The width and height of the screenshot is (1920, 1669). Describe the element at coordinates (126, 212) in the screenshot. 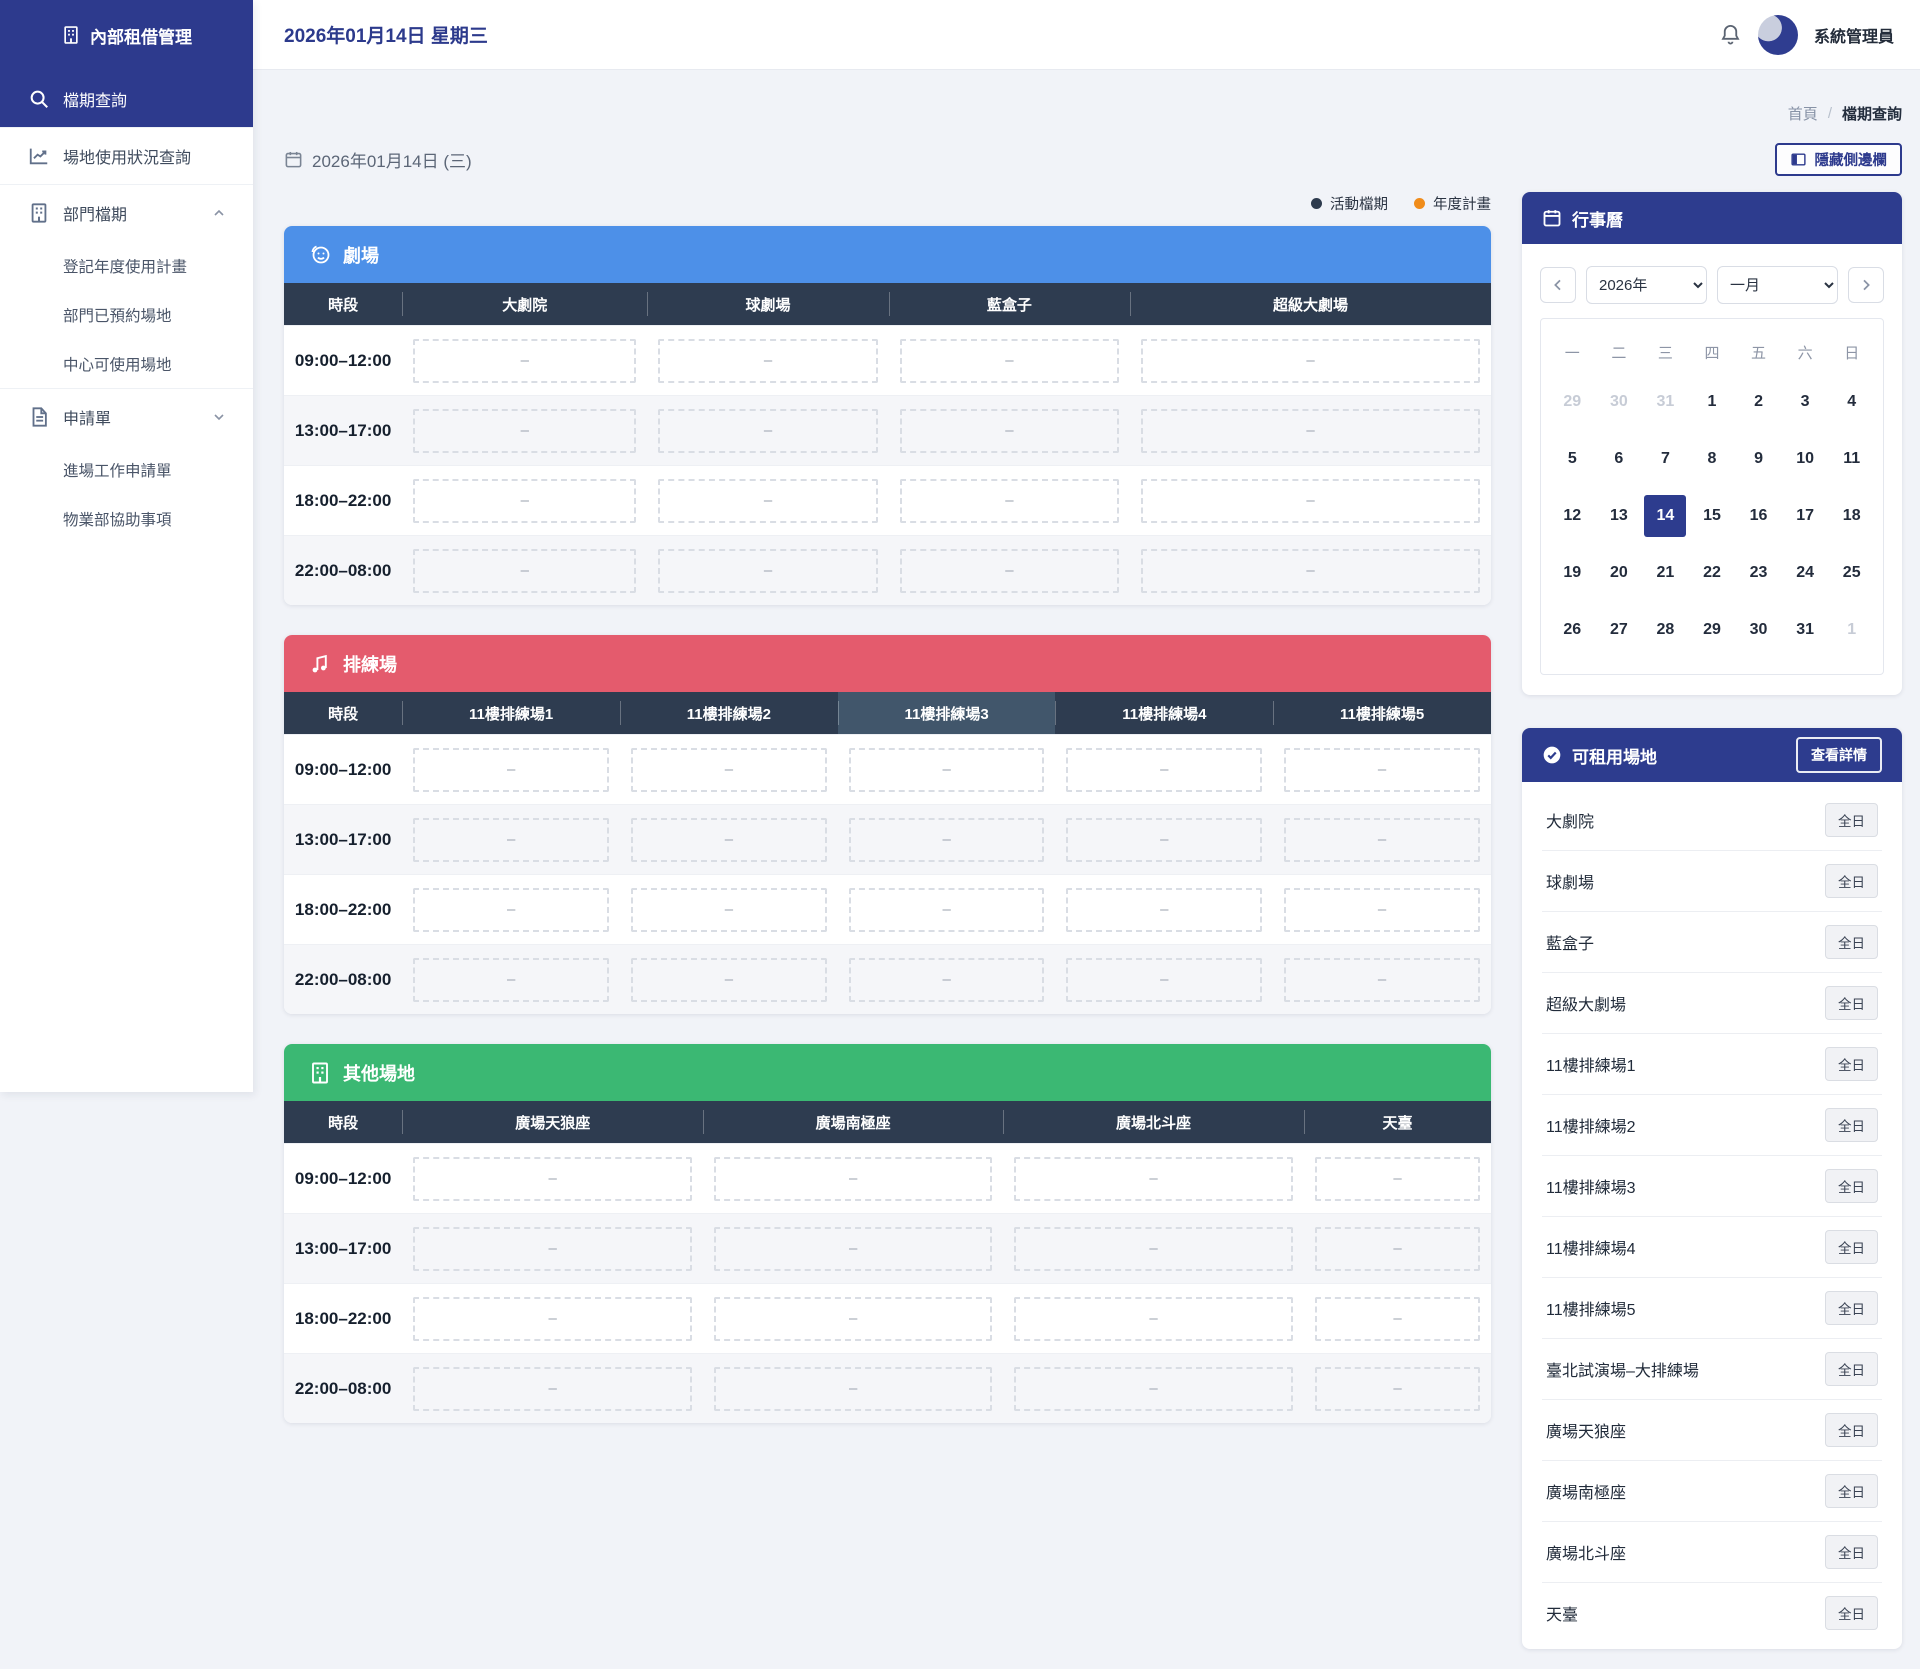

I see `sidebar-group-department-schedule: 部門檔期` at that location.